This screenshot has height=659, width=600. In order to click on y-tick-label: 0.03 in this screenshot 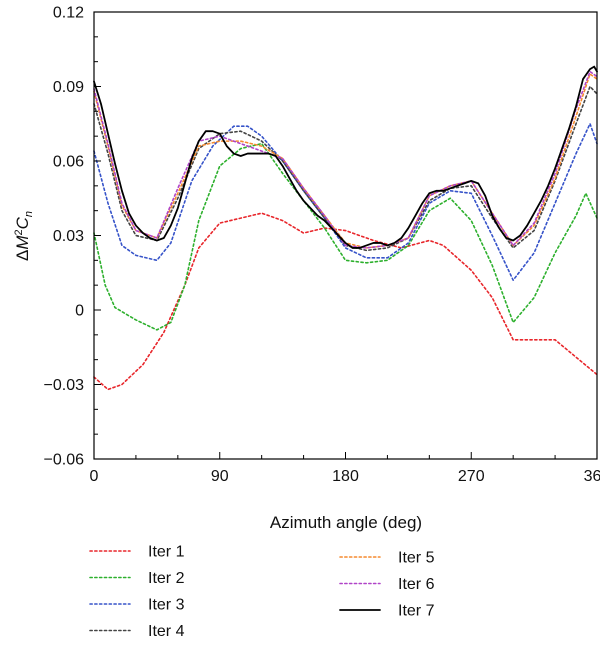, I will do `click(68, 236)`.